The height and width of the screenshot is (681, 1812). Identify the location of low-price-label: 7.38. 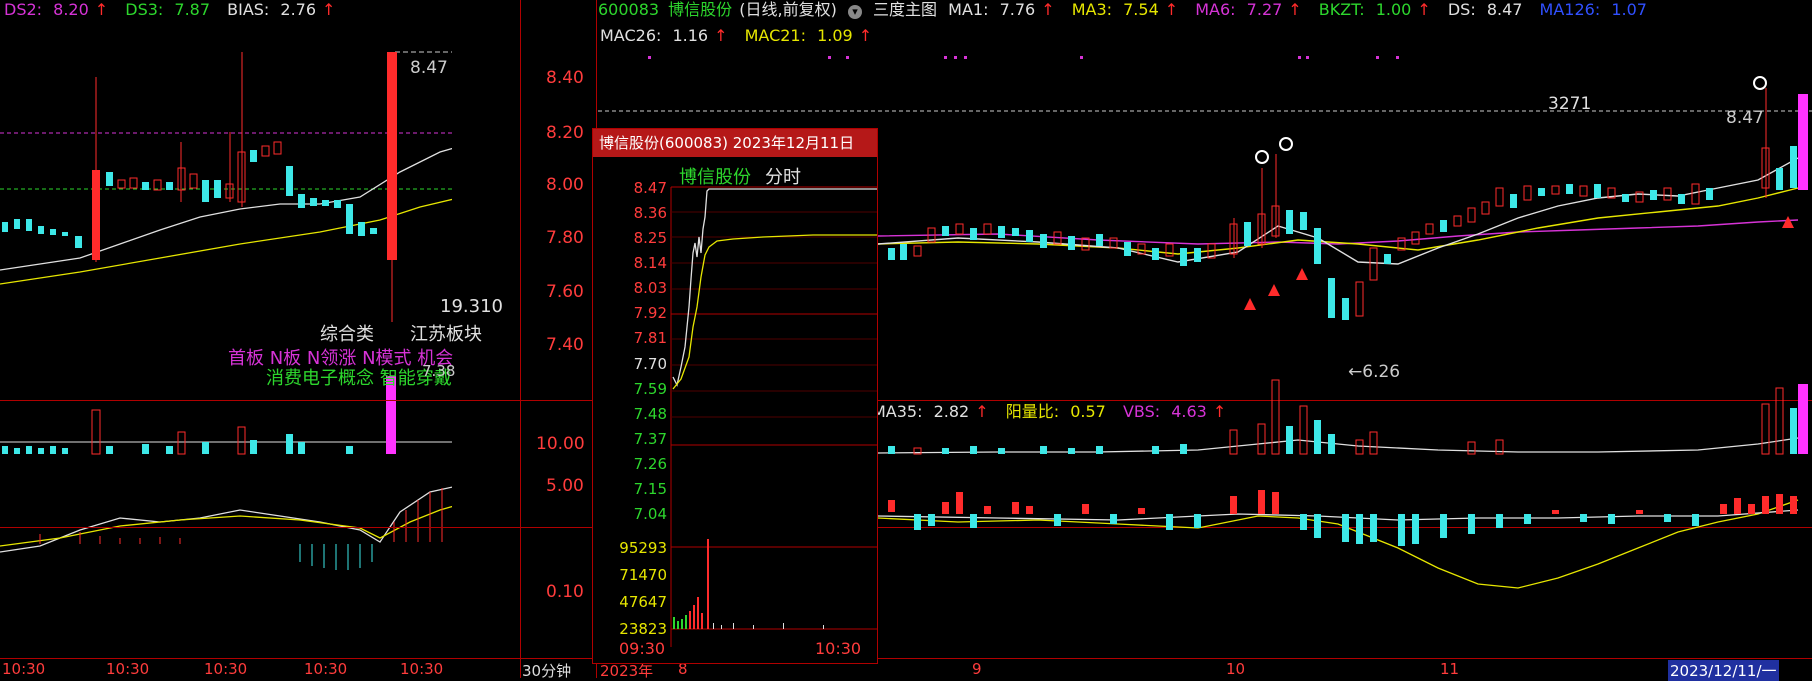
(439, 371).